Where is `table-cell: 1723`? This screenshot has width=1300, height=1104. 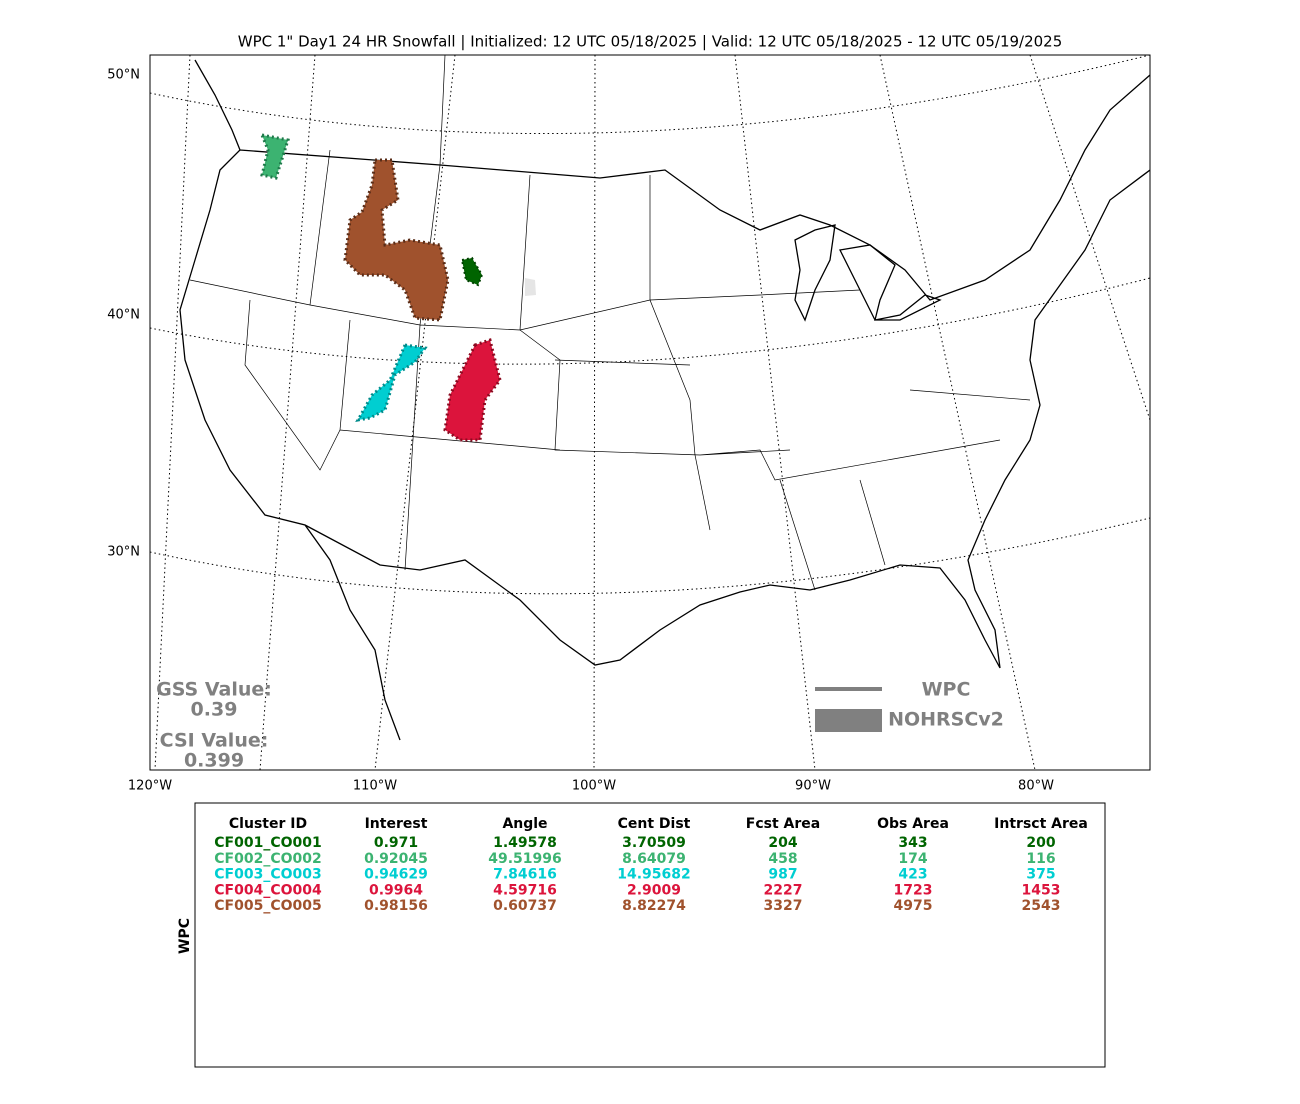 table-cell: 1723 is located at coordinates (913, 890).